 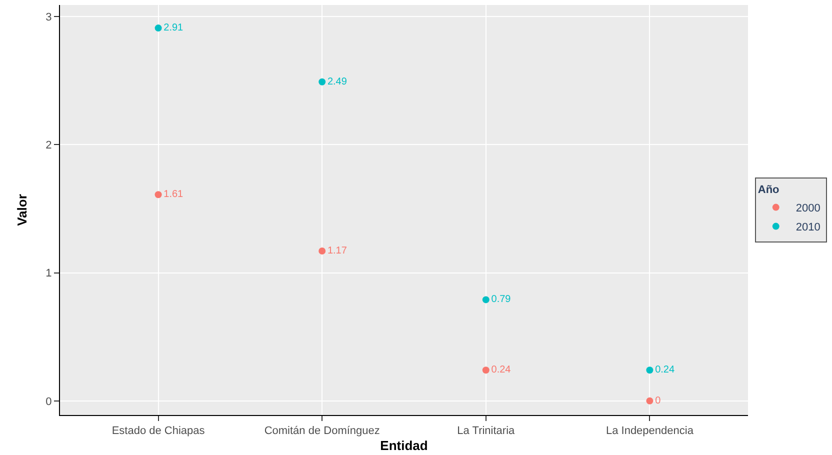 What do you see at coordinates (174, 28) in the screenshot?
I see `data-label: 2.91` at bounding box center [174, 28].